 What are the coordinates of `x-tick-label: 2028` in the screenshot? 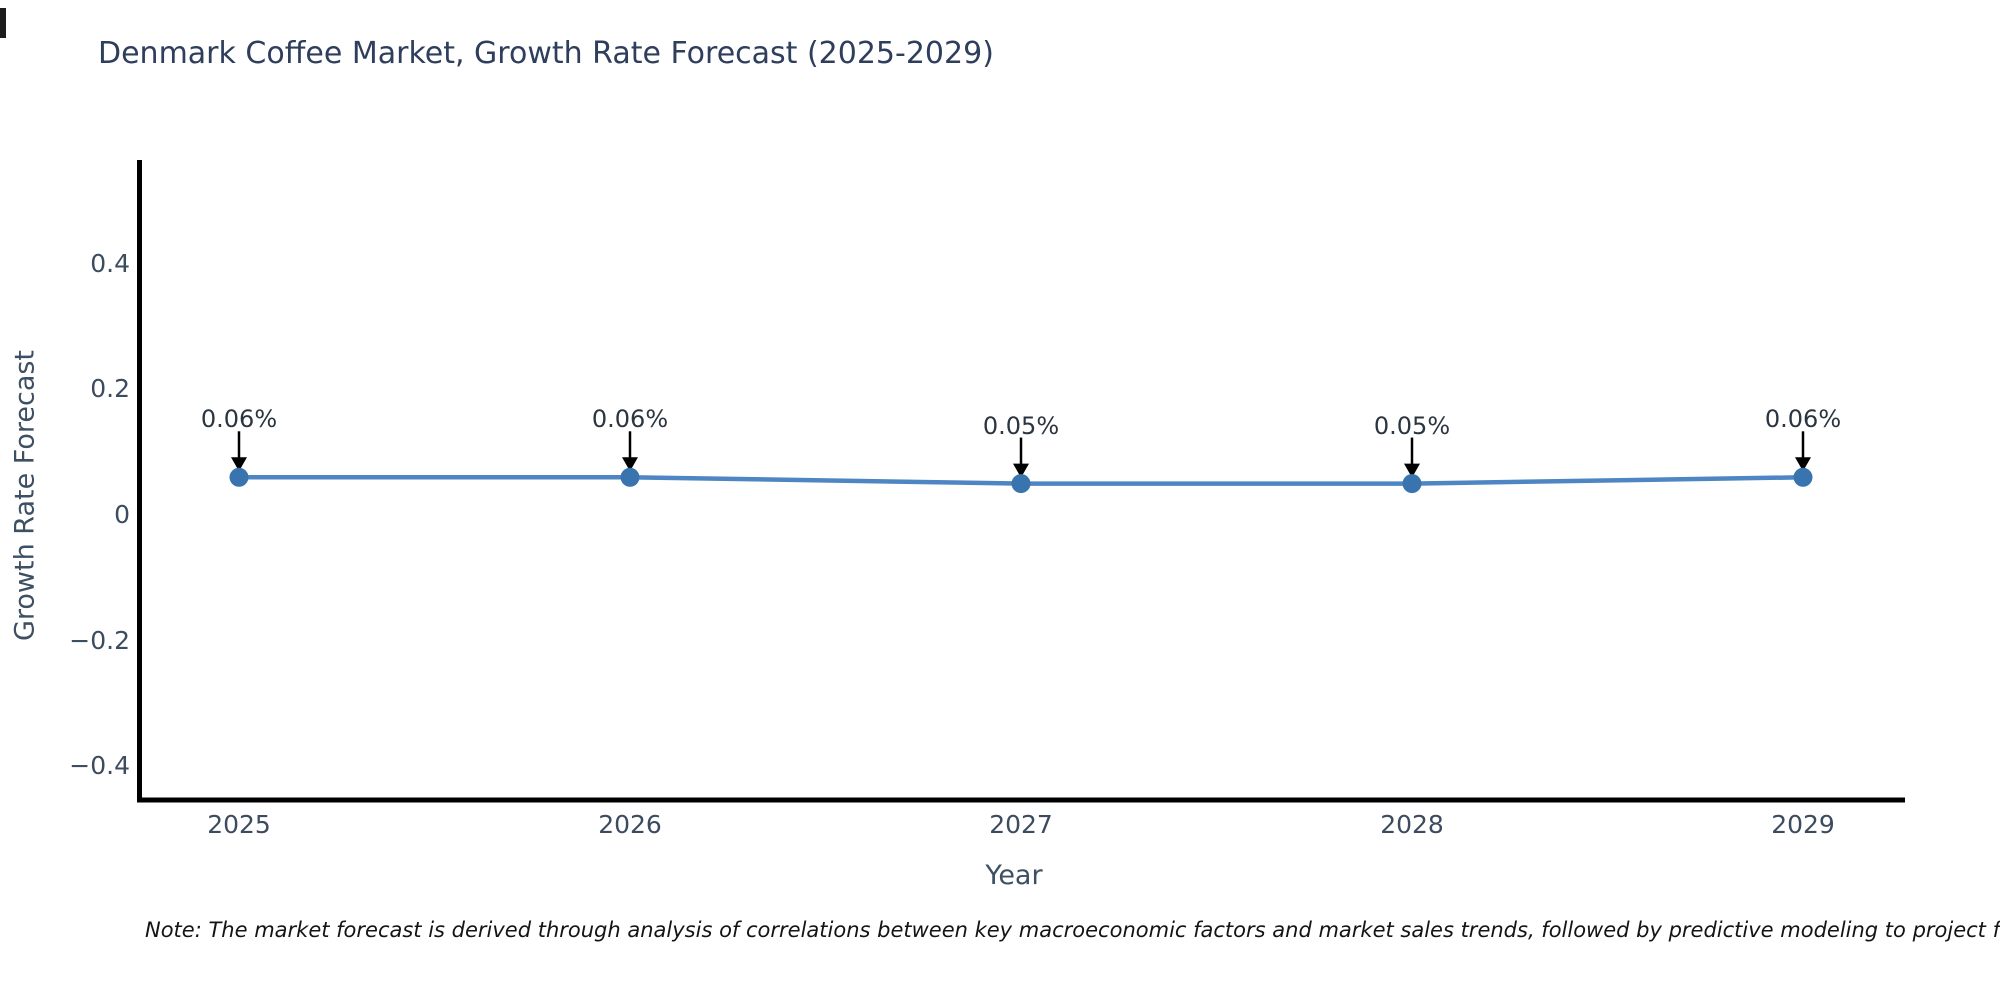 It's located at (1412, 824).